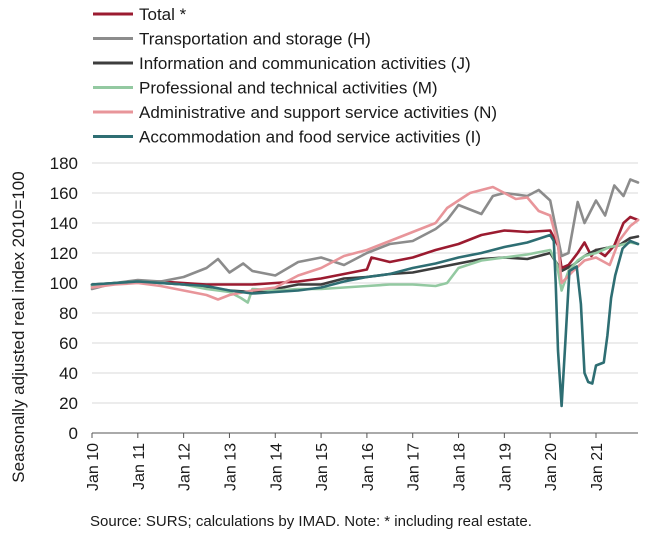  Describe the element at coordinates (322, 467) in the screenshot. I see `x-tick-label: Jan 15` at that location.